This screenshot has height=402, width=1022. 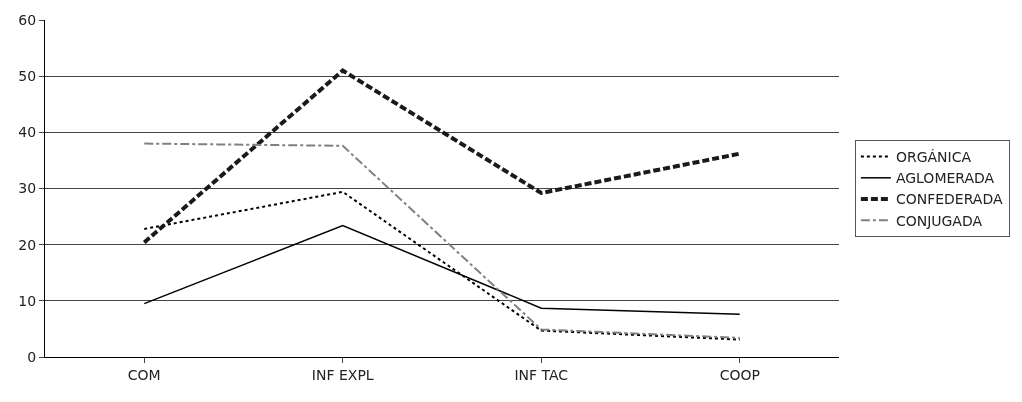 I want to click on legend-label: CONFEDERADA, so click(x=949, y=199).